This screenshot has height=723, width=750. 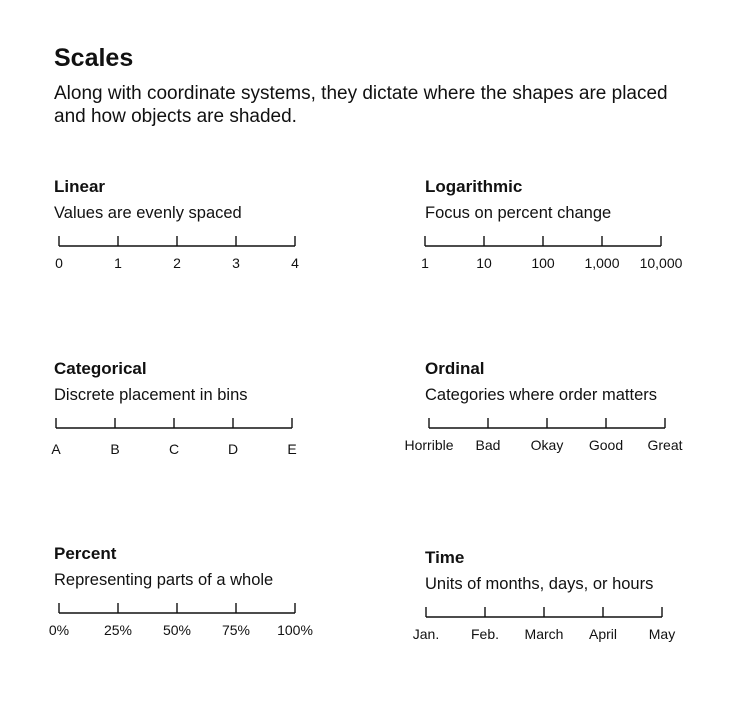 I want to click on panel-title: Categorical, so click(x=100, y=368).